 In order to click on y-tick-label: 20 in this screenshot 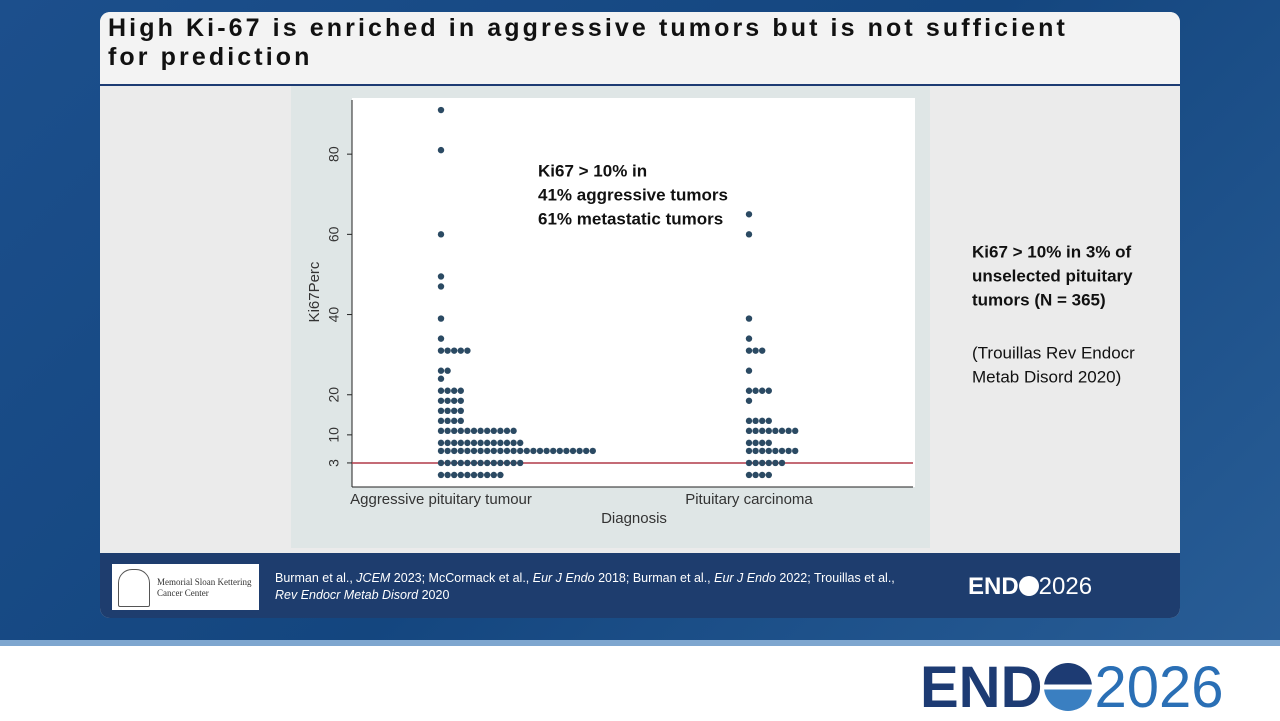, I will do `click(334, 395)`.